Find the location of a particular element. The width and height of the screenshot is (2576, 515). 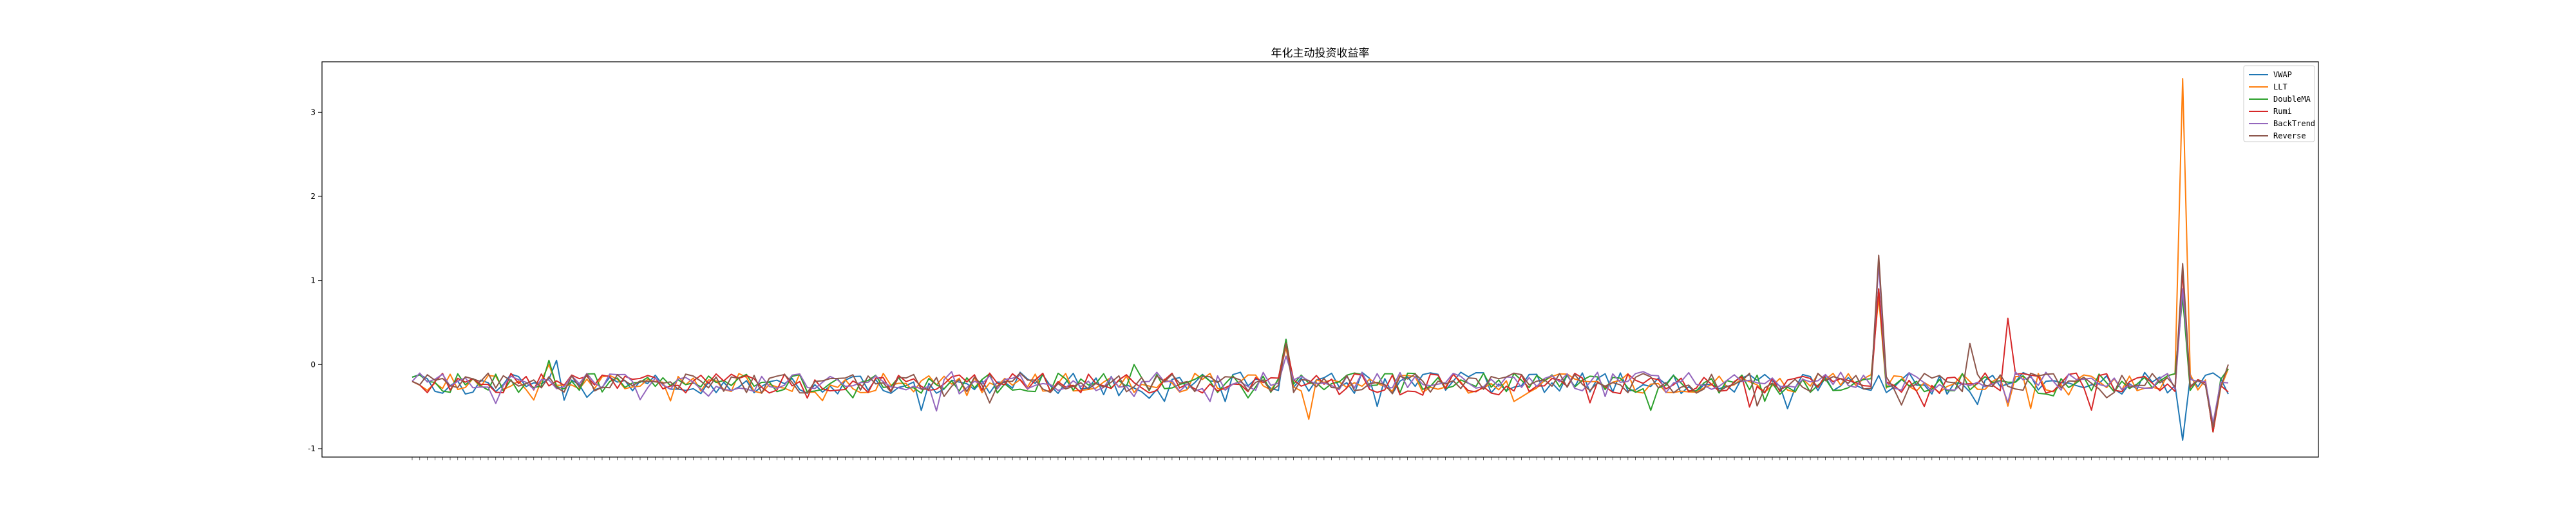

legend-label: BackTrend is located at coordinates (2294, 124).